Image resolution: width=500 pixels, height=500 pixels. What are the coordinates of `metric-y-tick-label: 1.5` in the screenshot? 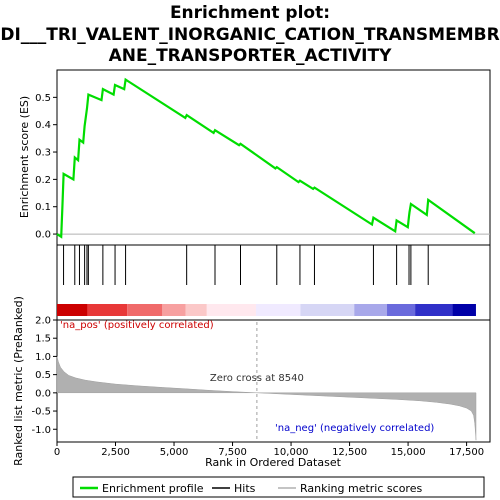 It's located at (43, 339).